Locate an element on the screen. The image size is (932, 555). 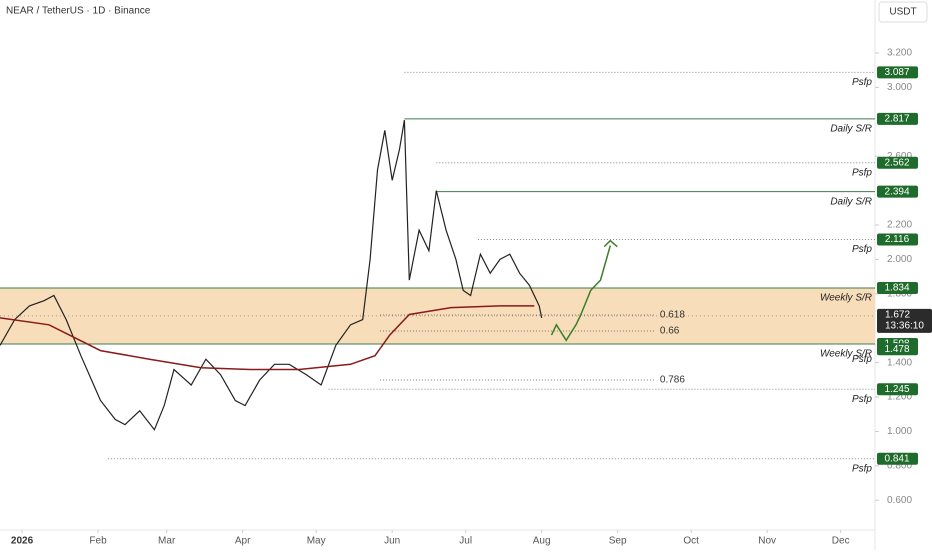
y-tick-label: 1.000 is located at coordinates (899, 431).